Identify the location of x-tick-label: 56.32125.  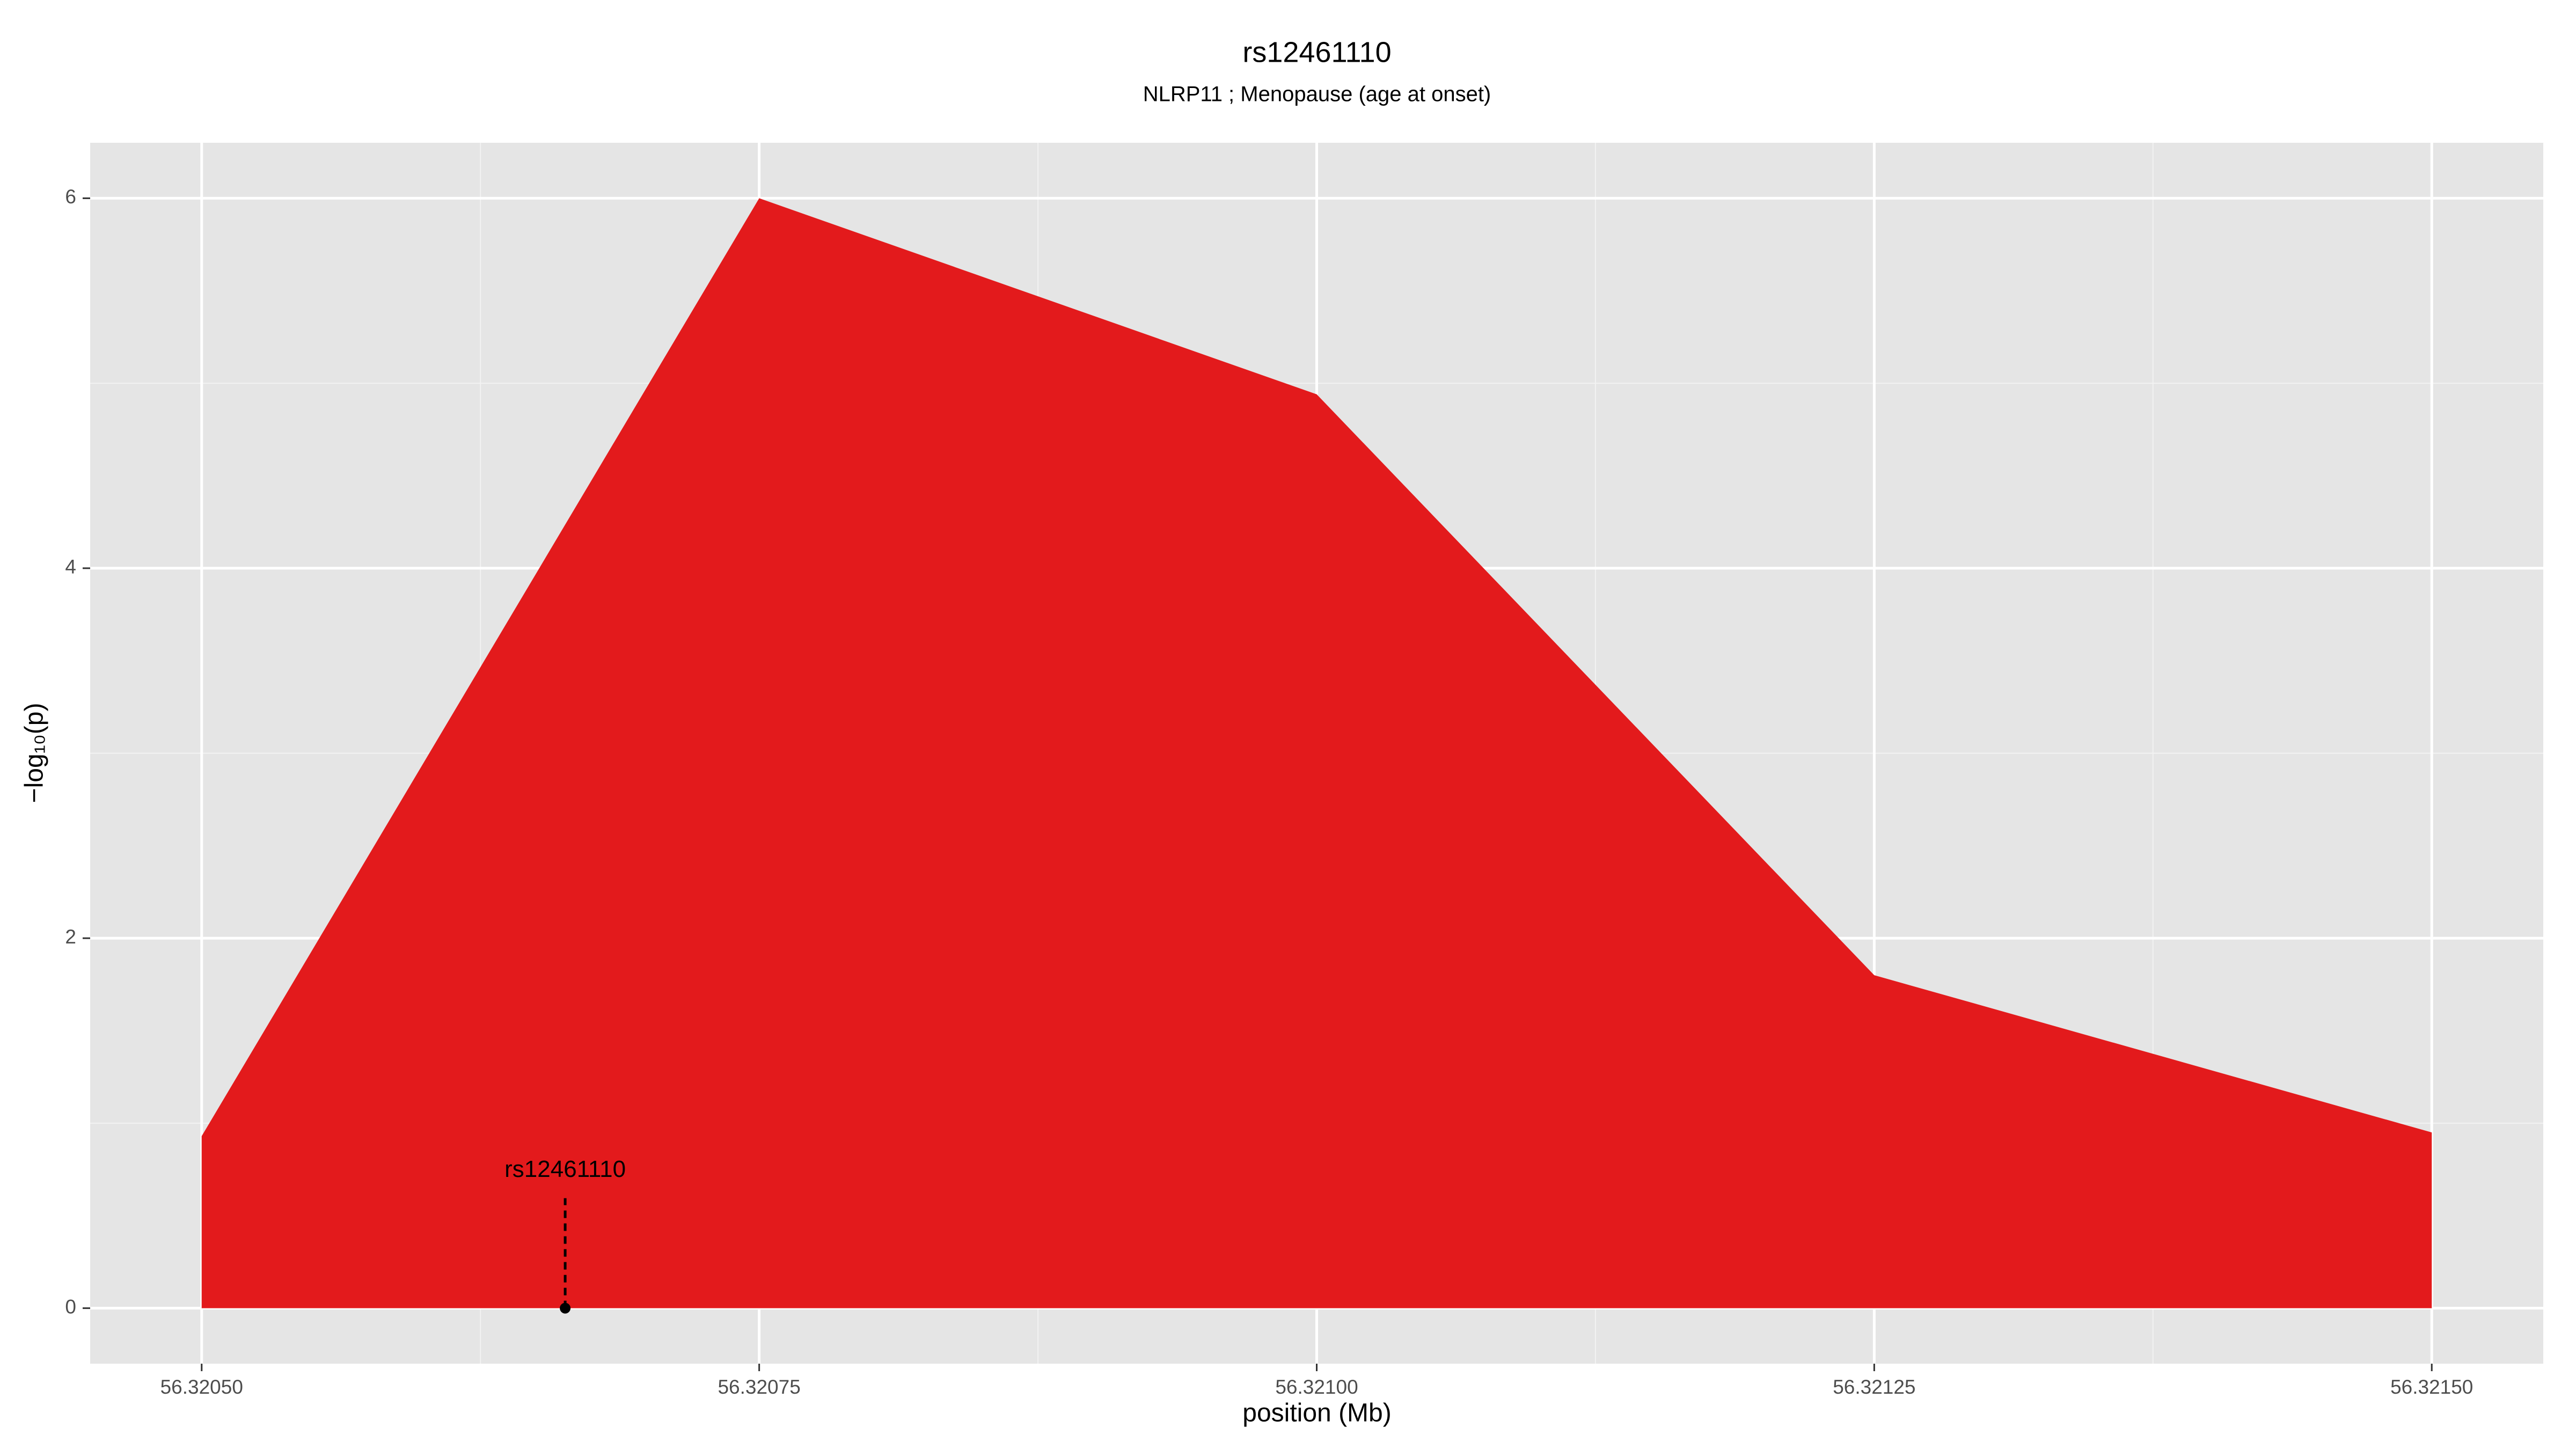
(1874, 1387).